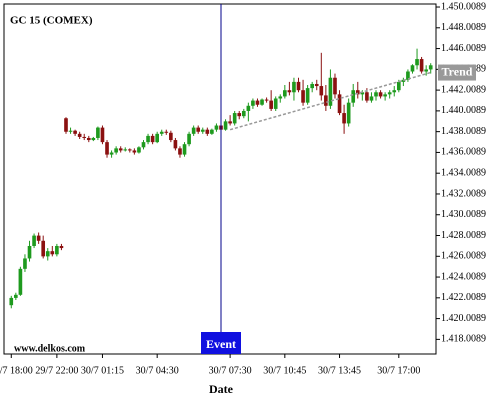  What do you see at coordinates (339, 370) in the screenshot?
I see `x-tick-label: 30/7 13:45` at bounding box center [339, 370].